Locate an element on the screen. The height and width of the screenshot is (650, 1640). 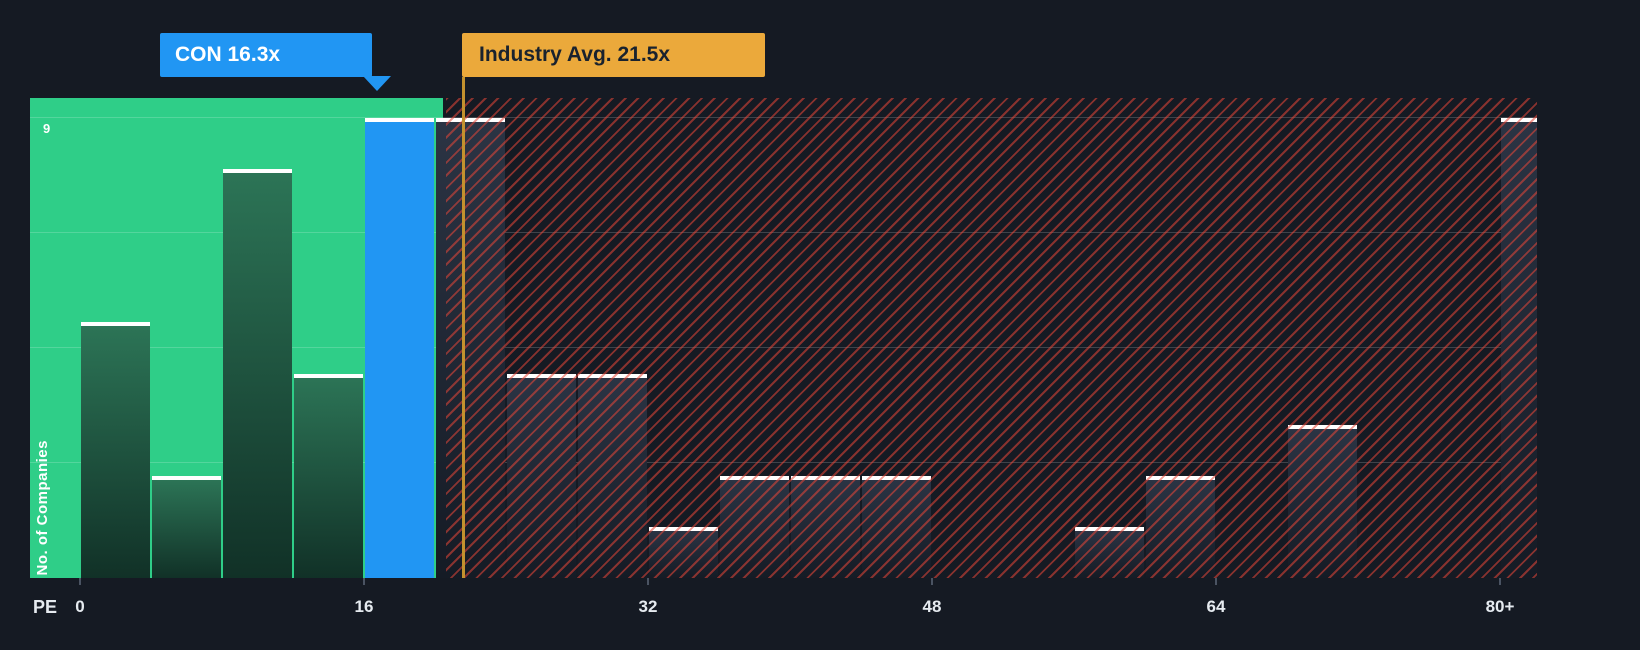
y-max-label: 9 is located at coordinates (47, 128).